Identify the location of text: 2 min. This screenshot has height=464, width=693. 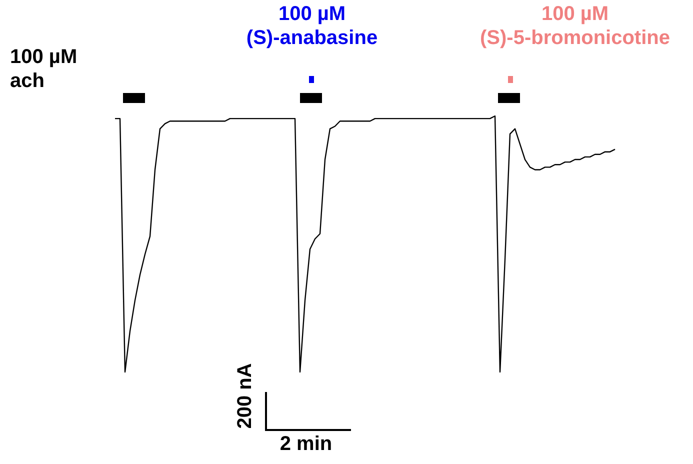
(306, 444).